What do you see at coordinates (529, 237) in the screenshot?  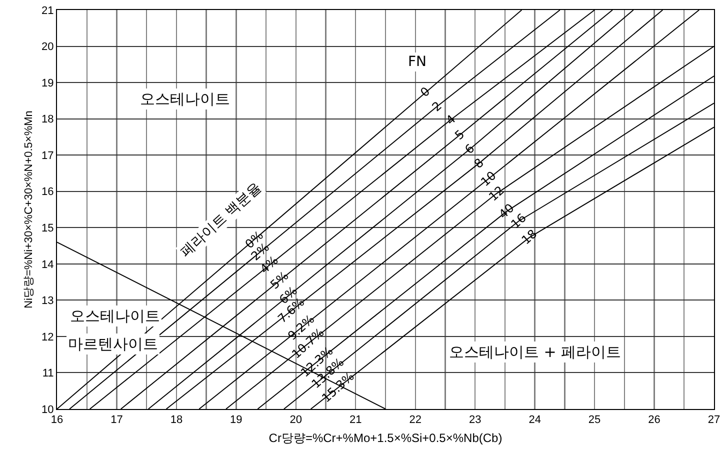 I see `annotation: 18` at bounding box center [529, 237].